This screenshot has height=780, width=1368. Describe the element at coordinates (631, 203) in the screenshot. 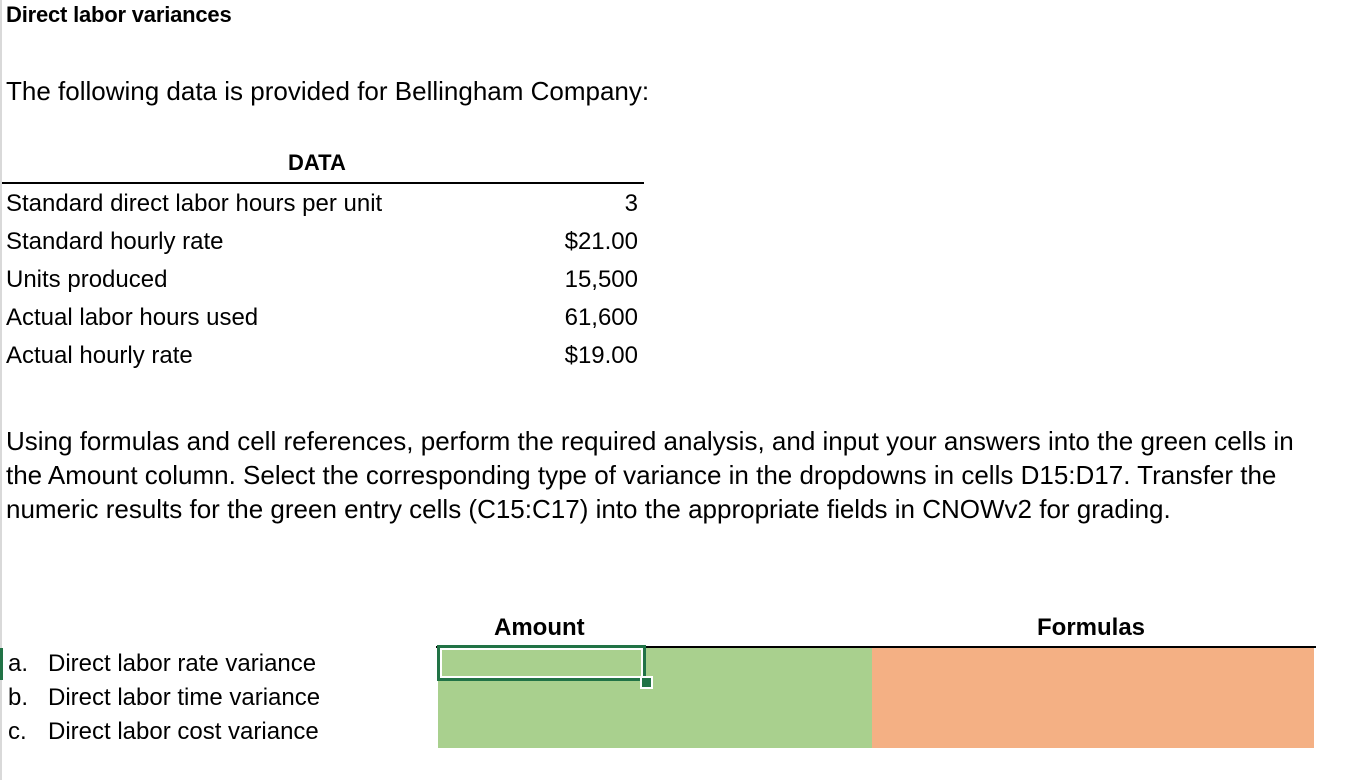

I see `data-row-value: 3` at that location.